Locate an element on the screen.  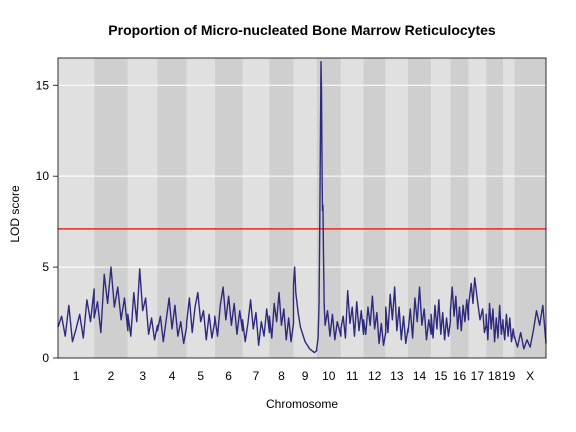
x-tick-label-chr-14: 14 is located at coordinates (420, 376).